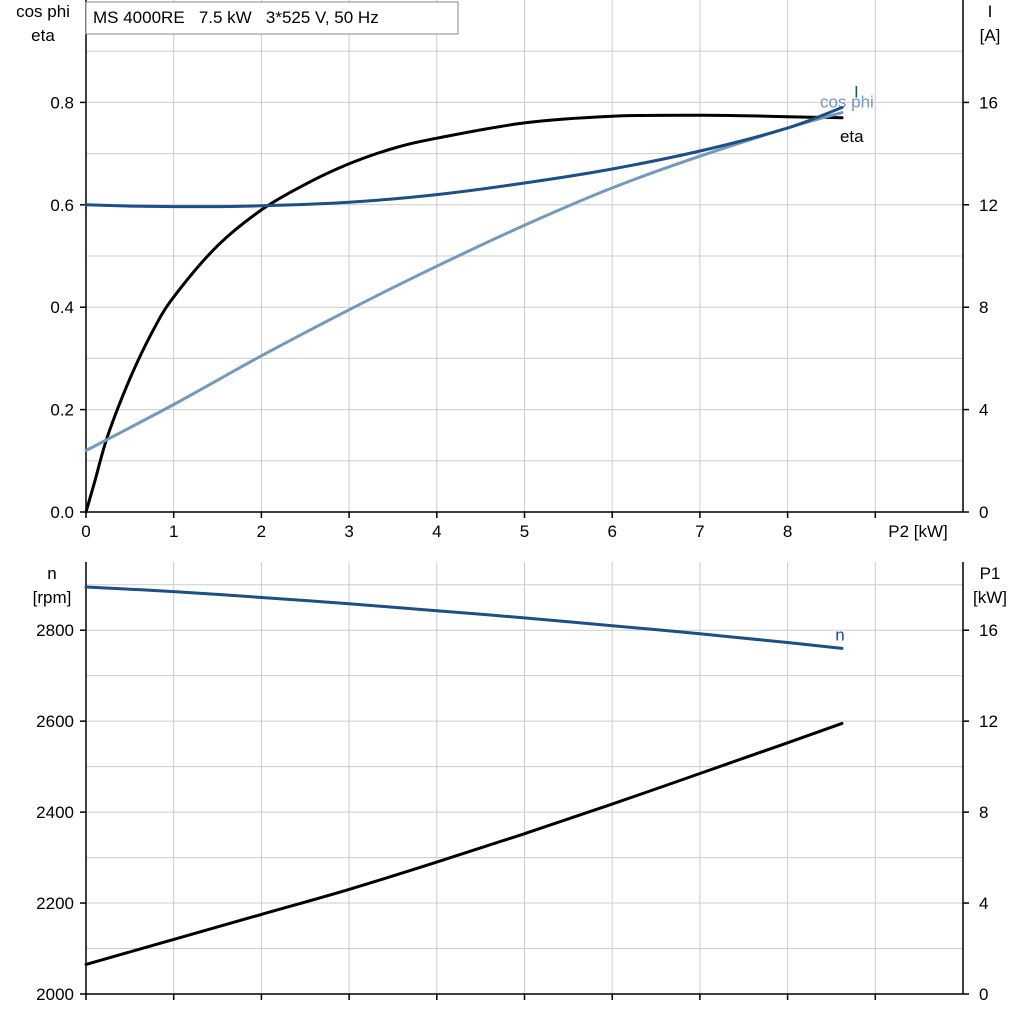  What do you see at coordinates (85, 531) in the screenshot?
I see `x-tick-label: 0` at bounding box center [85, 531].